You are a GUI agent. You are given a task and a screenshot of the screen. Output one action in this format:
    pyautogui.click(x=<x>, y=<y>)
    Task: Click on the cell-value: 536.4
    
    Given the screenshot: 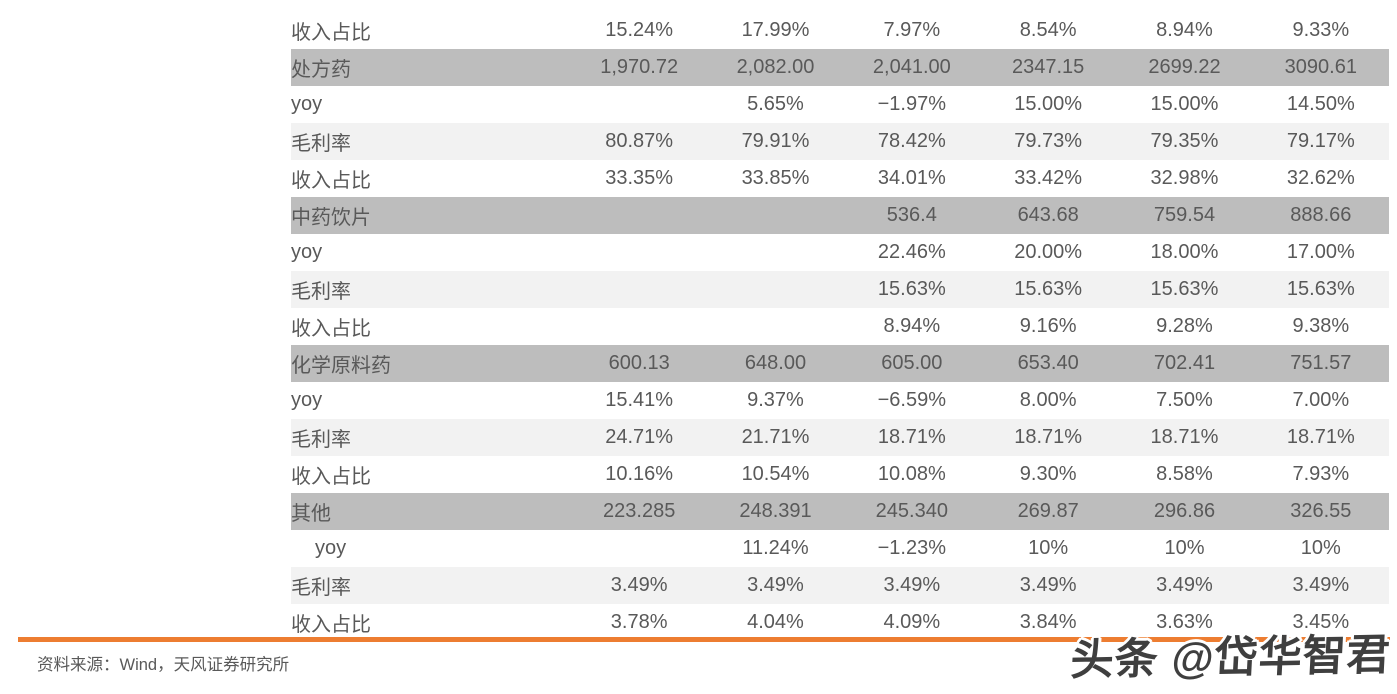 What is the action you would take?
    pyautogui.click(x=911, y=215)
    